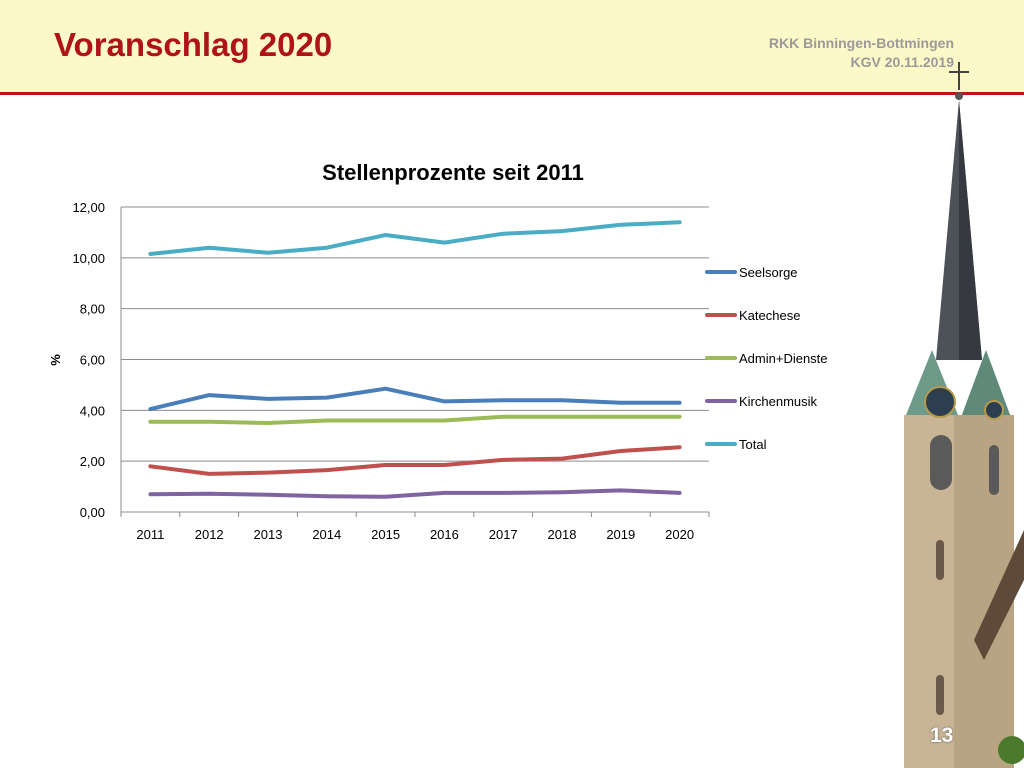 The image size is (1024, 768). I want to click on slide-title: Voranschlag 2020, so click(193, 44).